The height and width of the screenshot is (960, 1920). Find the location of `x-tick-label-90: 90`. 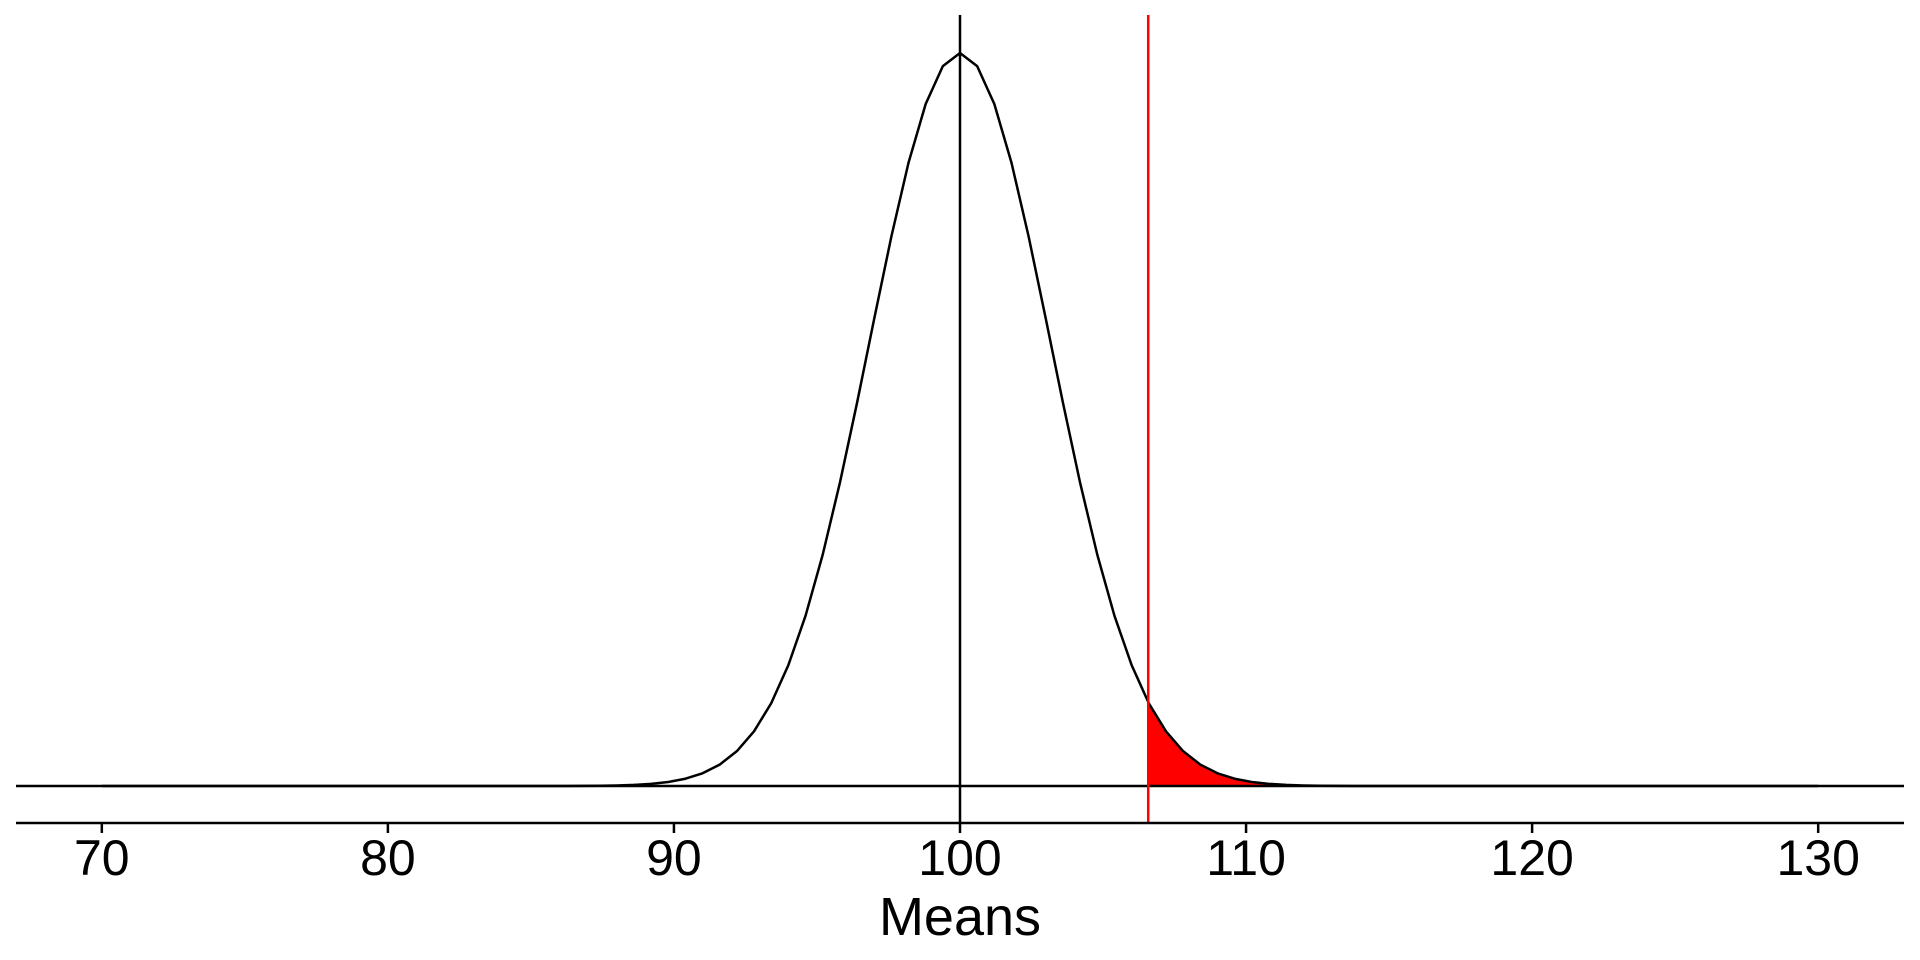

x-tick-label-90: 90 is located at coordinates (674, 858).